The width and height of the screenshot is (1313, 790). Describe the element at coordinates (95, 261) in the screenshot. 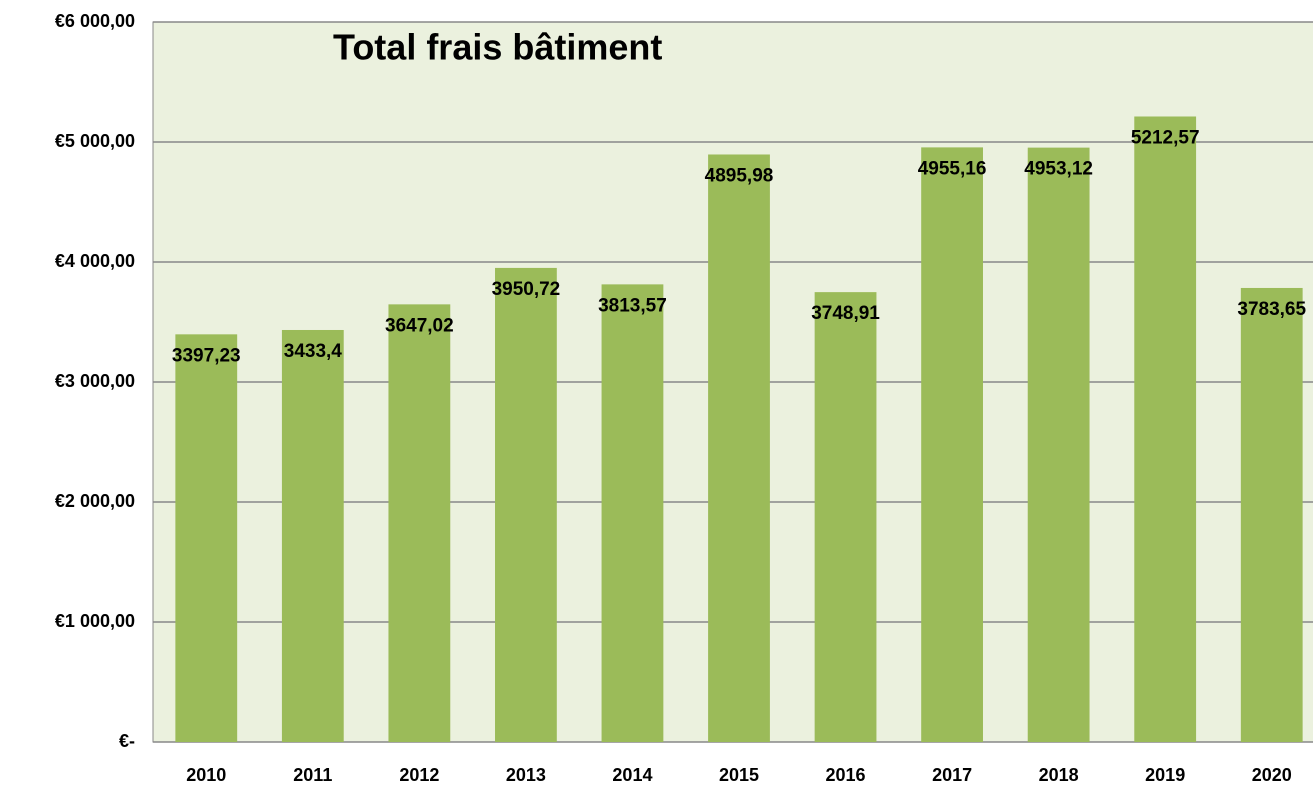

I see `y-tick-label: €4 000,00` at that location.